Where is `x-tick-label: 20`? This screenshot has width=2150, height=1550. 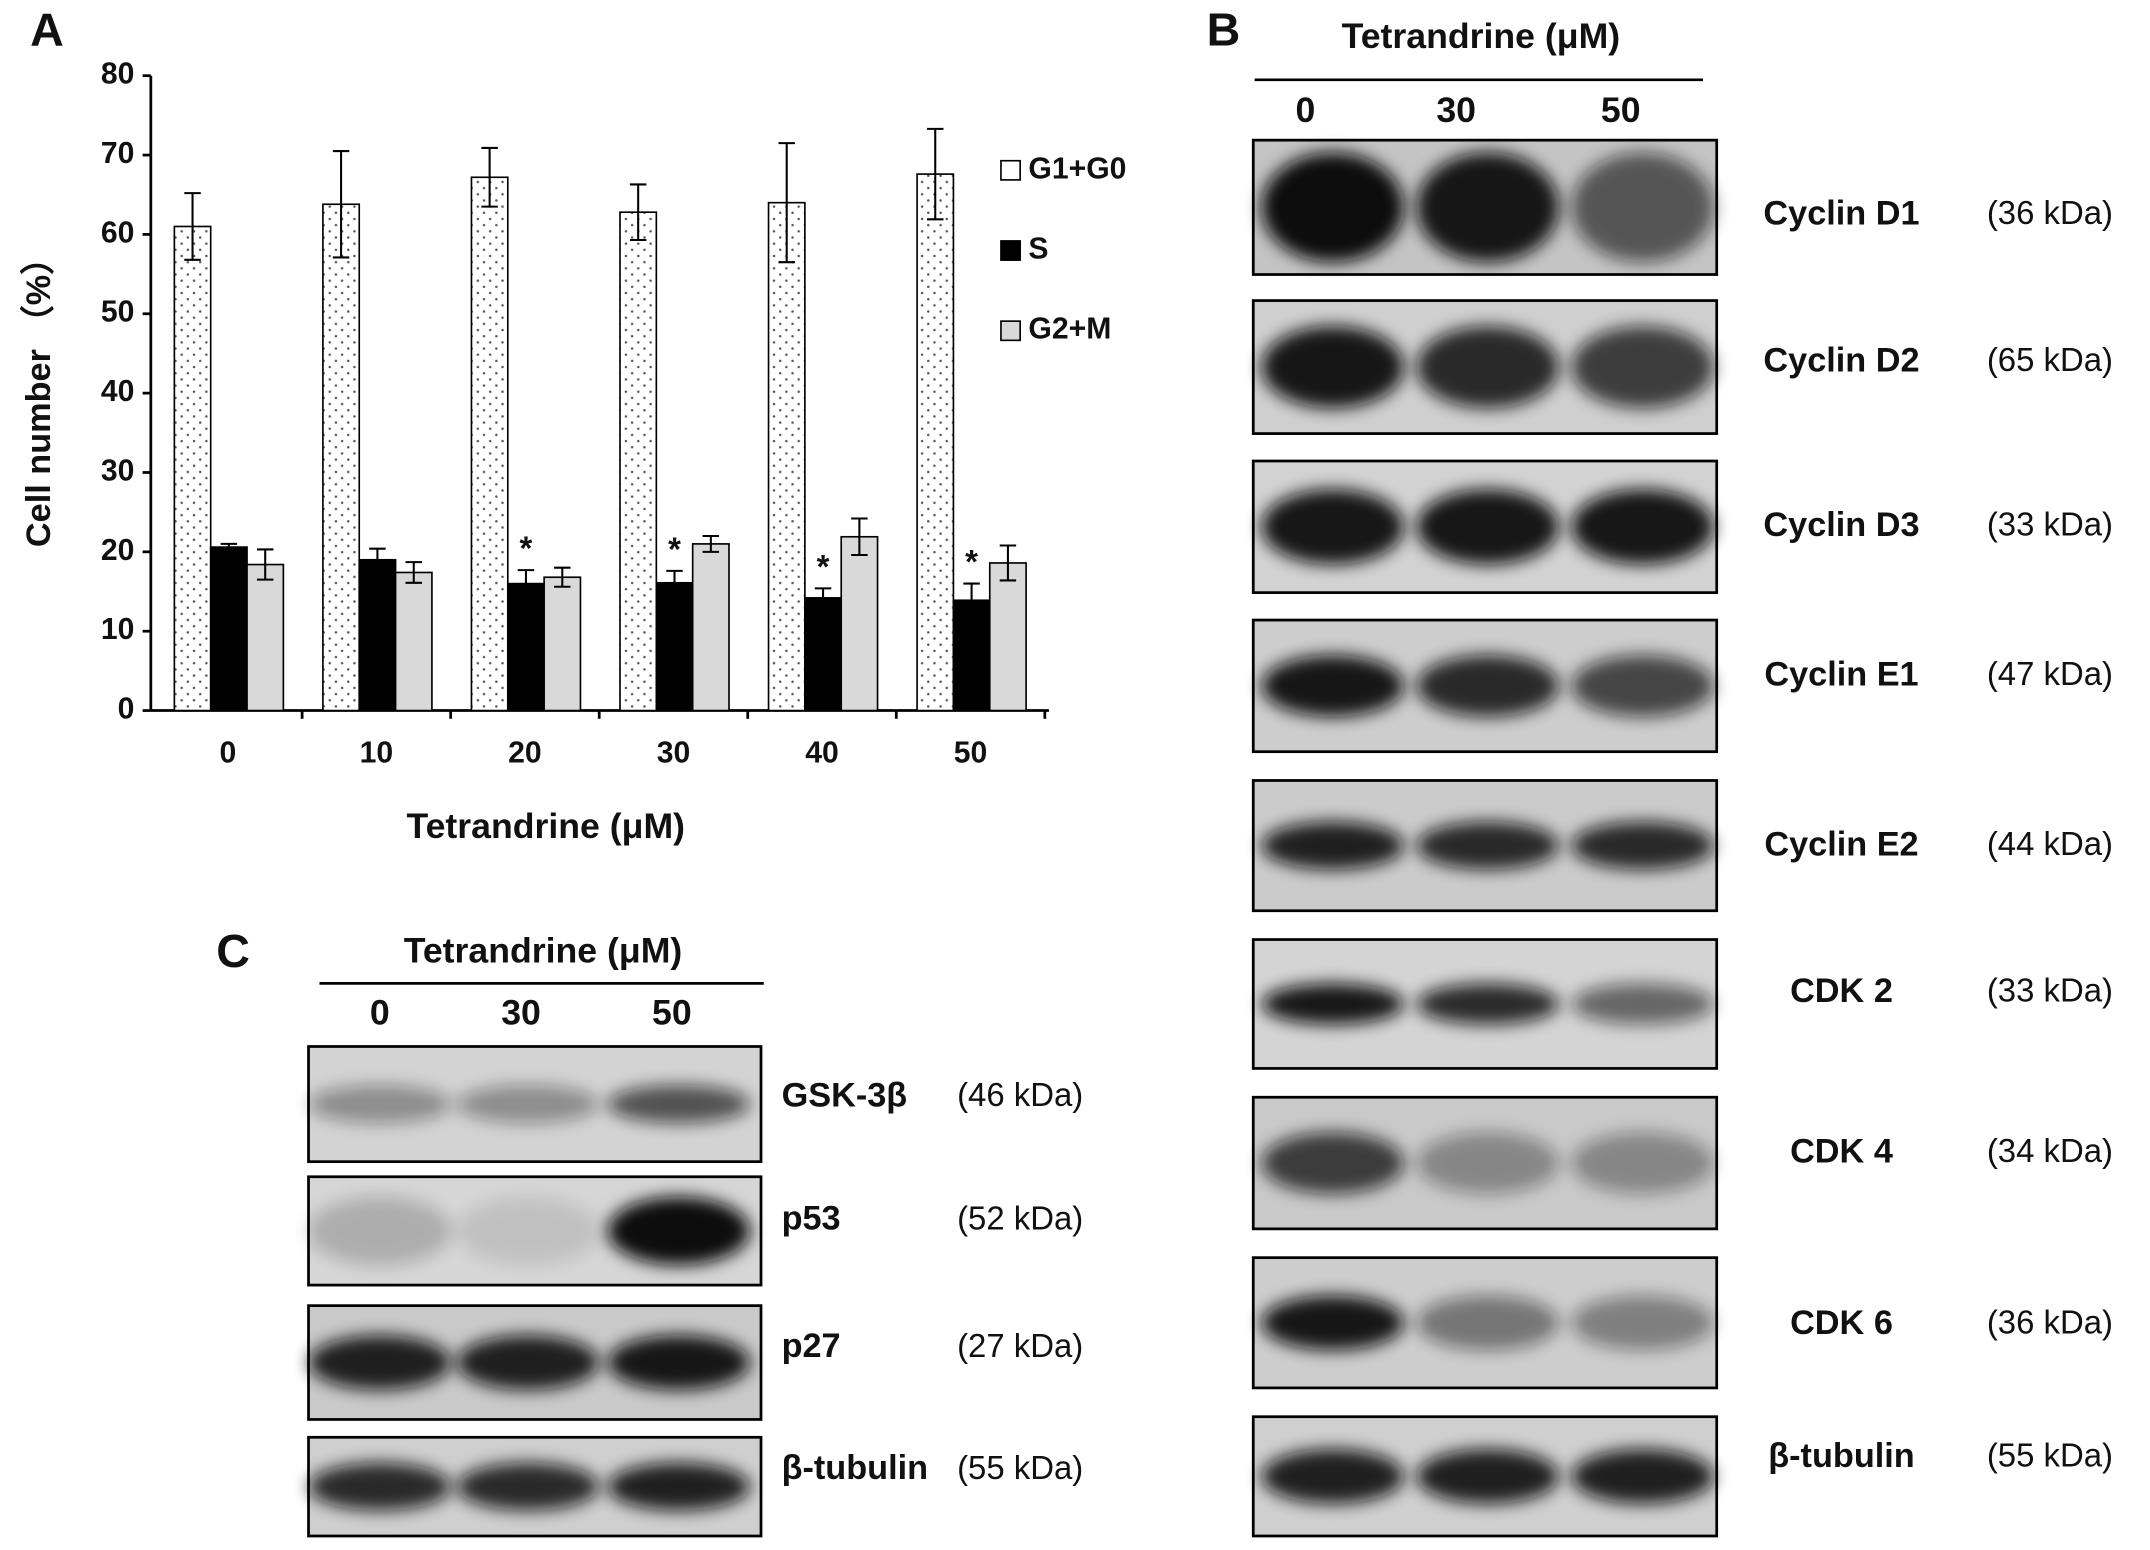
x-tick-label: 20 is located at coordinates (525, 752).